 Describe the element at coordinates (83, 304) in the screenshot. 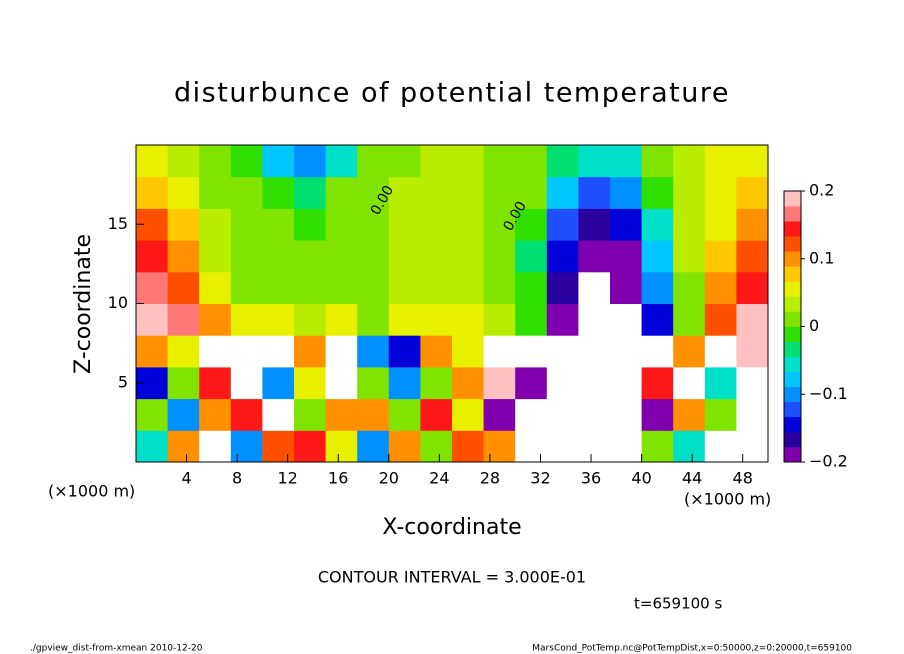

I see `y-axis-label: Z-coordinate` at that location.